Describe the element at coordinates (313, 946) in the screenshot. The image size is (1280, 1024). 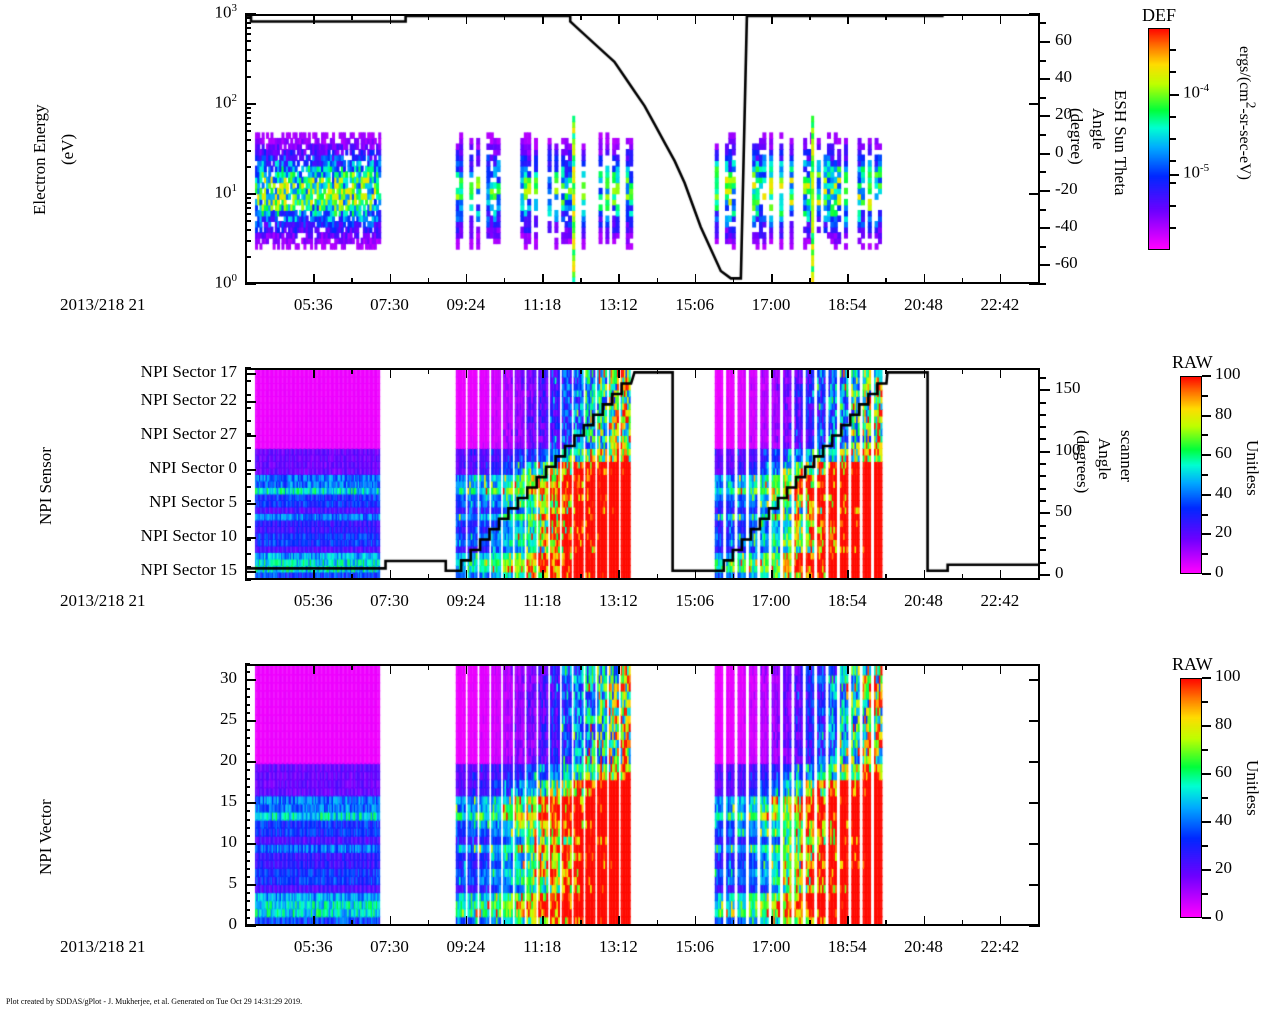
I see `x-tick-label: 05:36` at that location.